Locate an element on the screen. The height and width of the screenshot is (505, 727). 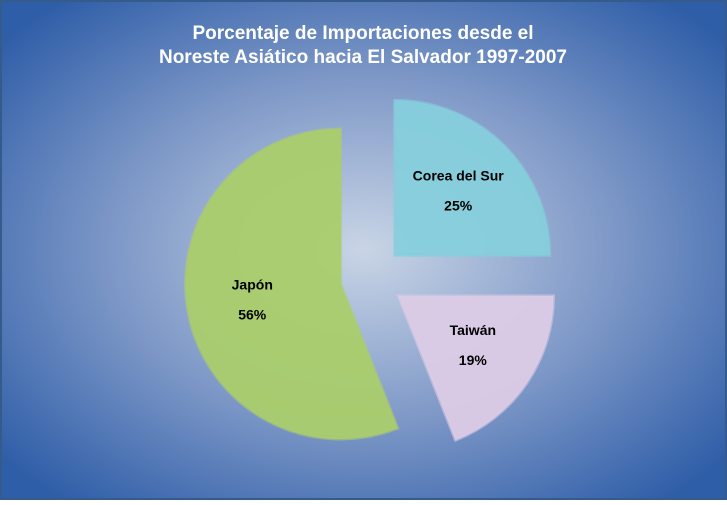
value-label: 56% is located at coordinates (252, 315).